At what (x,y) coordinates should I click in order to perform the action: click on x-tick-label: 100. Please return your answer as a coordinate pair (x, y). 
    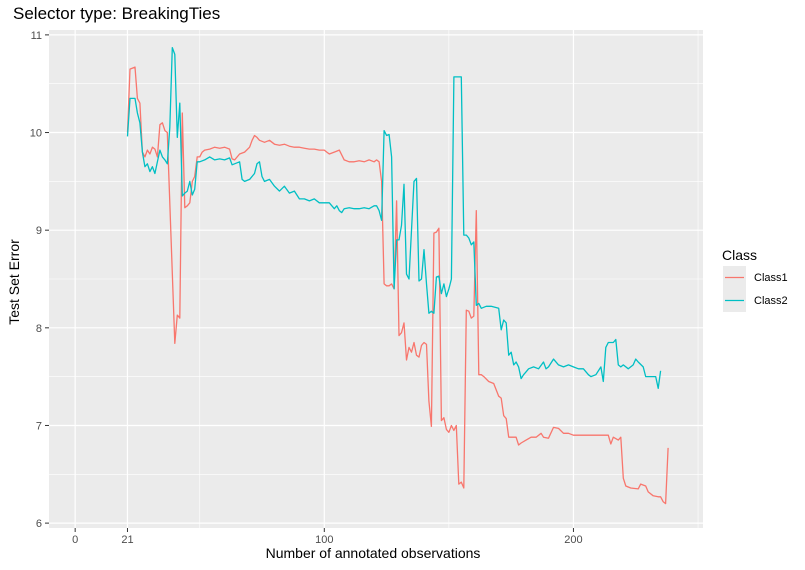
    Looking at the image, I should click on (324, 540).